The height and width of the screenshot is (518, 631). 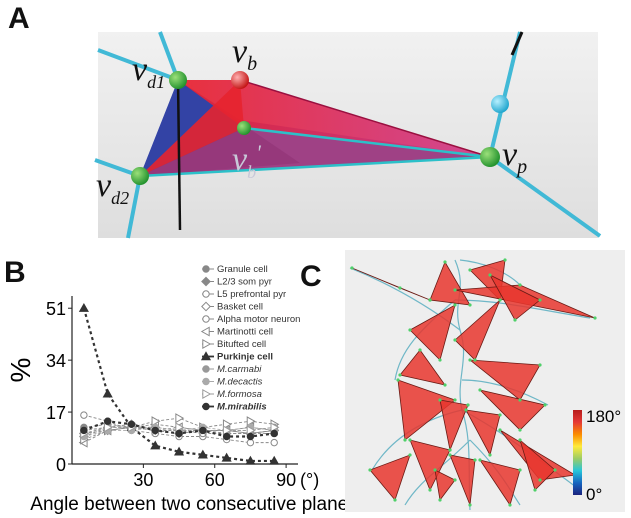 I want to click on y-tick-label: 0, so click(x=61, y=465).